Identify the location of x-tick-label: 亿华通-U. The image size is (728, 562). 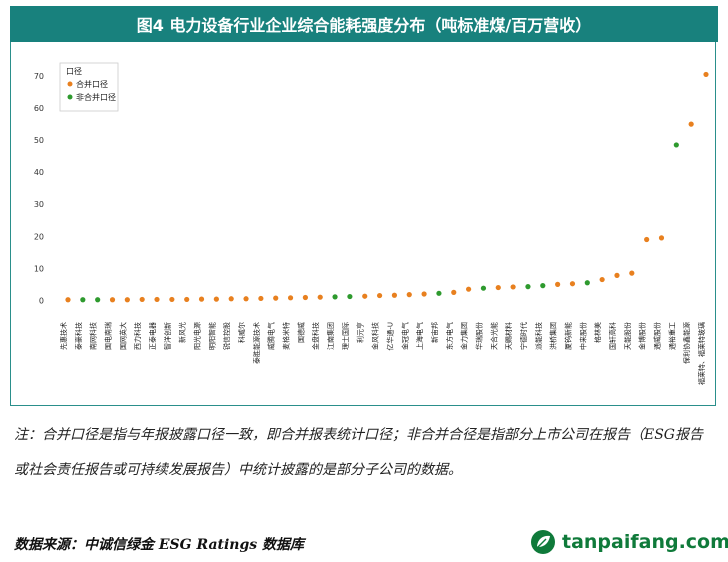
(389, 336).